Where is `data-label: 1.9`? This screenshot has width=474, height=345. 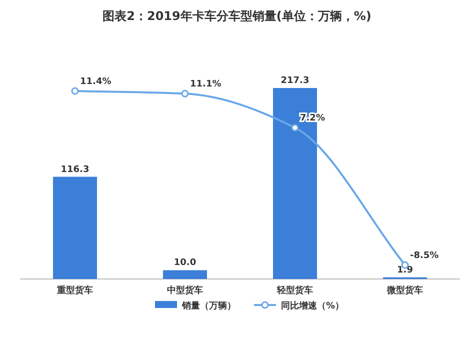 data-label: 1.9 is located at coordinates (405, 270).